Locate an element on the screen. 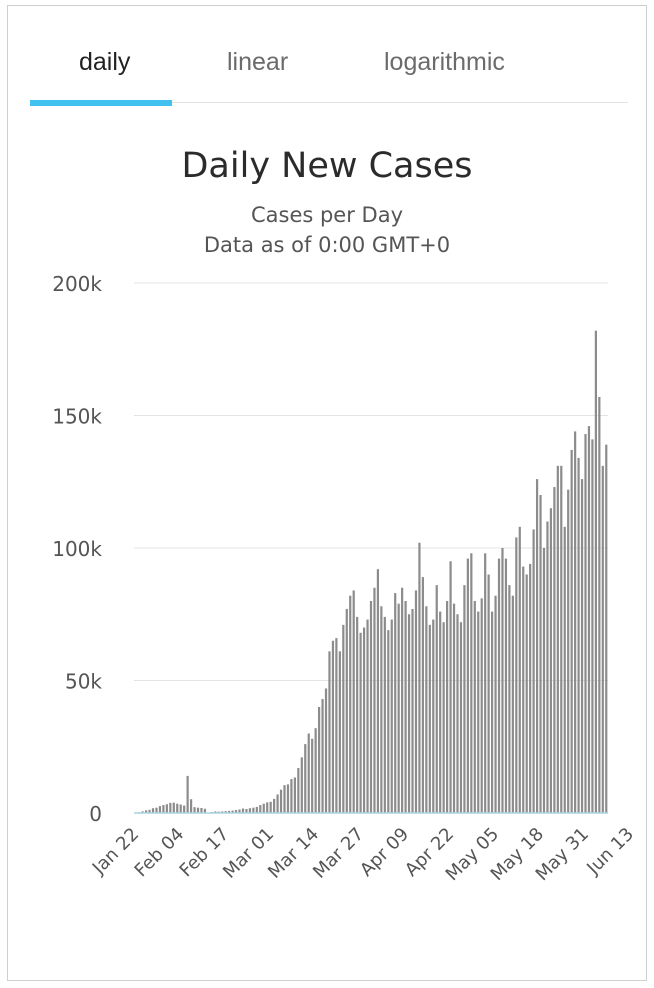 This screenshot has height=988, width=654. chart-data-timestamp: Data as of 0:00 GMT+0 is located at coordinates (327, 245).